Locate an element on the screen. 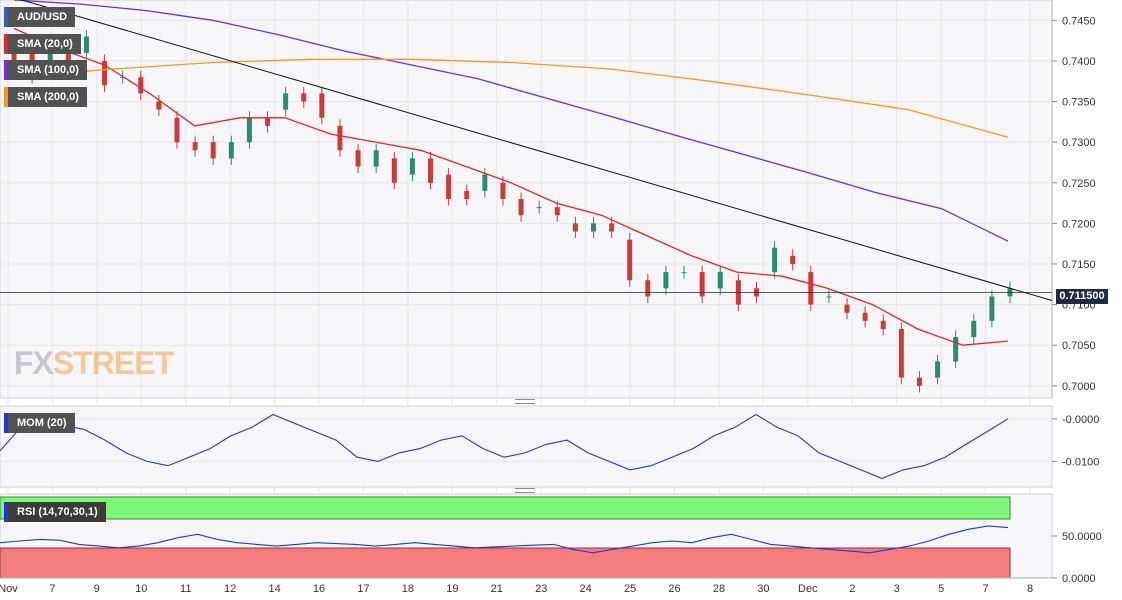 Image resolution: width=1122 pixels, height=600 pixels. y-tick-label: 0.7350 is located at coordinates (1079, 103).